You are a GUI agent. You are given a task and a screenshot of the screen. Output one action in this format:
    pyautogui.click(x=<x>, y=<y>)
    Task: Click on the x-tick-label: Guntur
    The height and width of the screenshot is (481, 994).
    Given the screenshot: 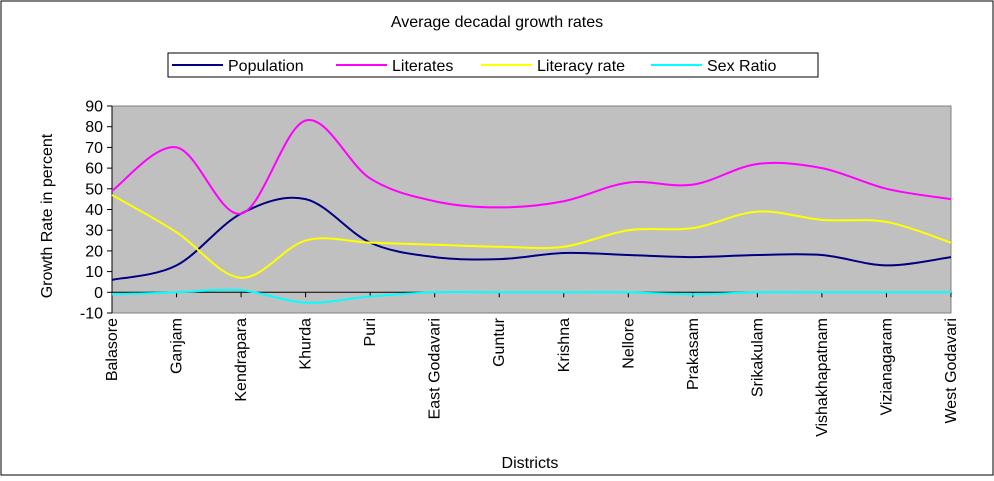 What is the action you would take?
    pyautogui.click(x=499, y=342)
    